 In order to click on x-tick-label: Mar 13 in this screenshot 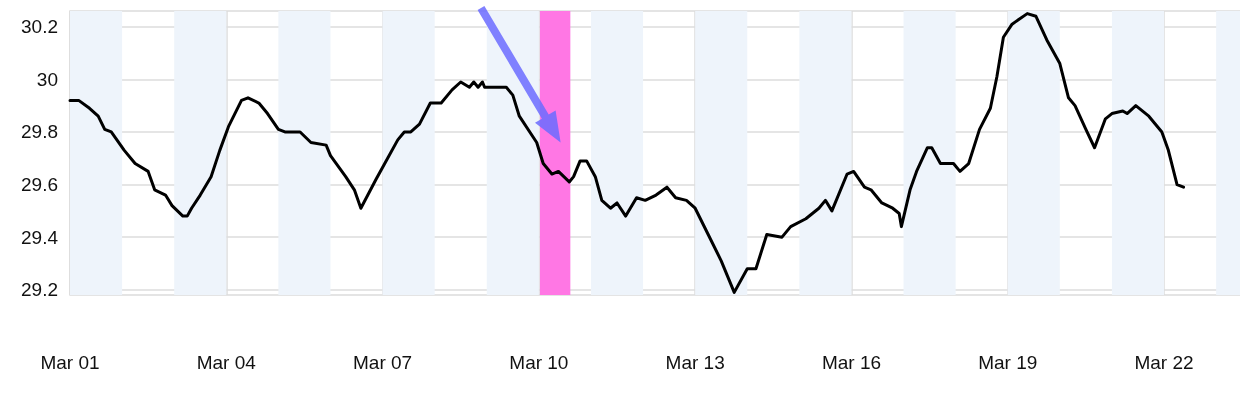, I will do `click(695, 362)`.